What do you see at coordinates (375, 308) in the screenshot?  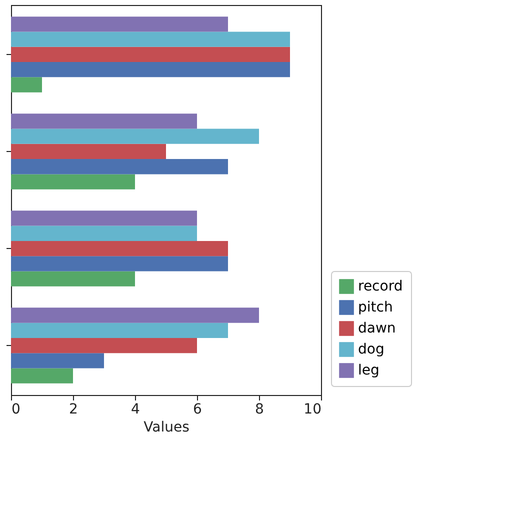 I see `legend-label: pitch` at bounding box center [375, 308].